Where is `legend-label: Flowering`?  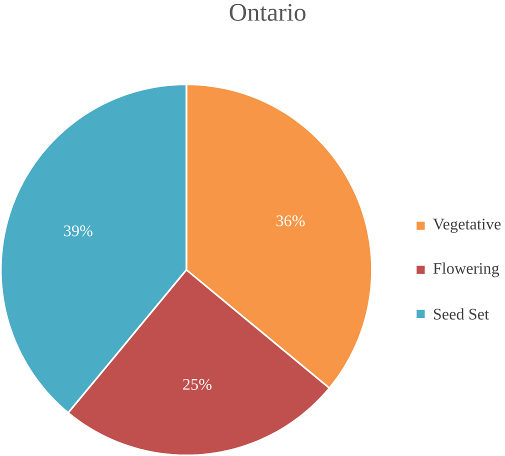 legend-label: Flowering is located at coordinates (466, 270).